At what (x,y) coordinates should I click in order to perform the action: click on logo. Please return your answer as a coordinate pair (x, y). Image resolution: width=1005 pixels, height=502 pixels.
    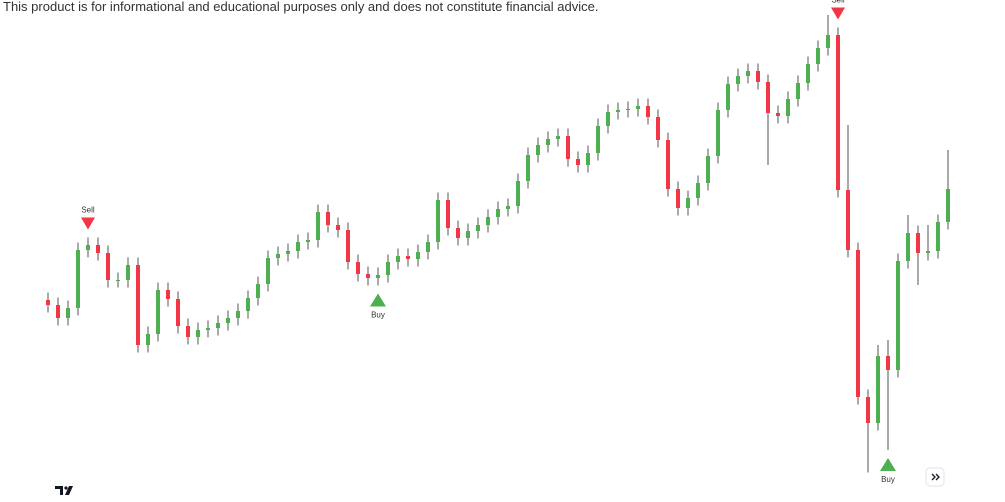
    Looking at the image, I should click on (64, 490).